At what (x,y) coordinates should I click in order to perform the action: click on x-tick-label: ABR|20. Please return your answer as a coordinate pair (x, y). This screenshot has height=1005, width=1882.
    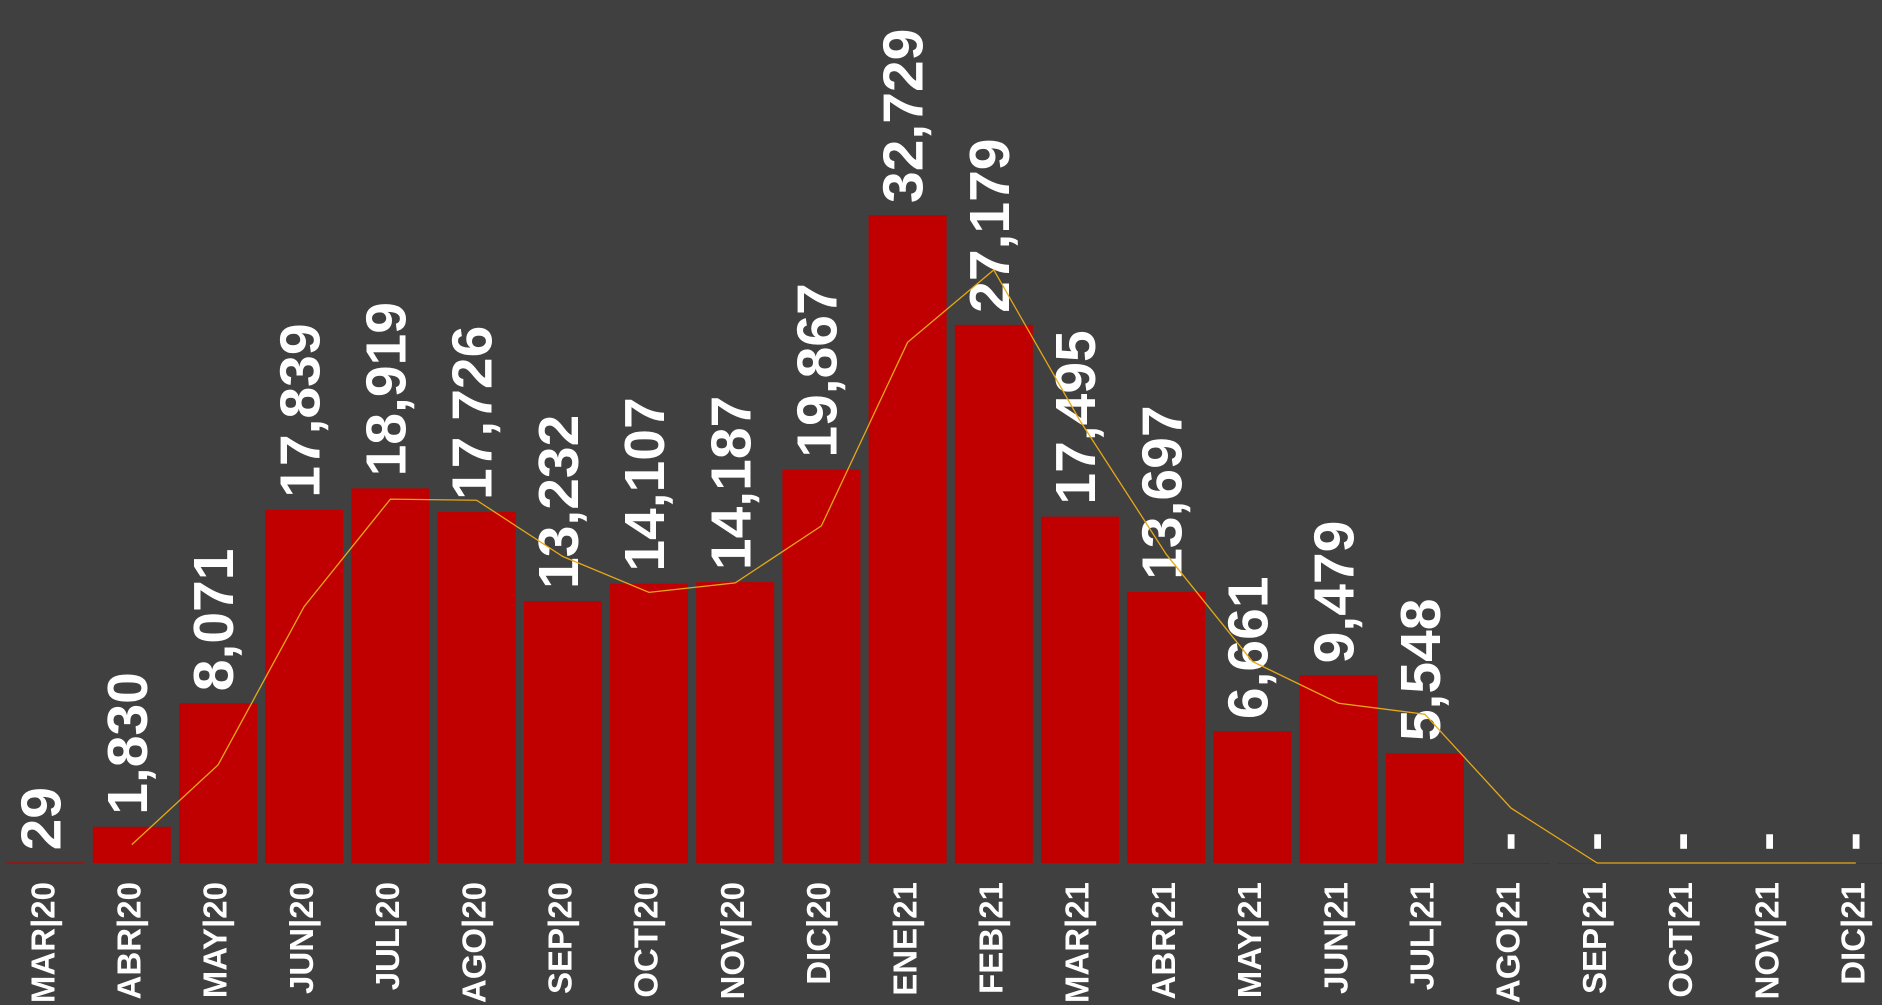
    Looking at the image, I should click on (129, 940).